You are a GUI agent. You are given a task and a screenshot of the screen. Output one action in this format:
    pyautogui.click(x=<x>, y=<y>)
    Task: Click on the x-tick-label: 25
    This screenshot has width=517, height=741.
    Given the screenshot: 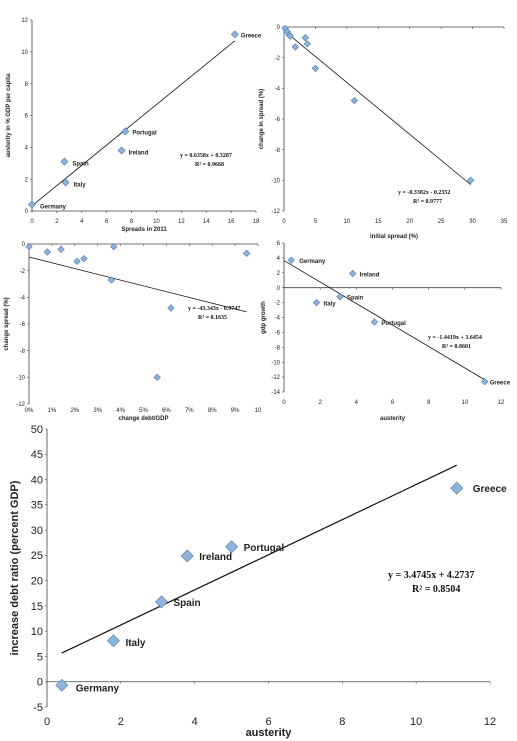 What is the action you would take?
    pyautogui.click(x=441, y=222)
    